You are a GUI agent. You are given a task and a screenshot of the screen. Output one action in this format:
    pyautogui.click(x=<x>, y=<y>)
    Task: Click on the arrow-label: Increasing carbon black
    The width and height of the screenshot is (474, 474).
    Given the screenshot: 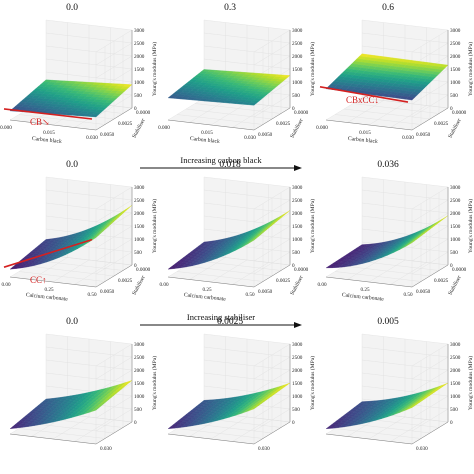 What is the action you would take?
    pyautogui.click(x=221, y=160)
    